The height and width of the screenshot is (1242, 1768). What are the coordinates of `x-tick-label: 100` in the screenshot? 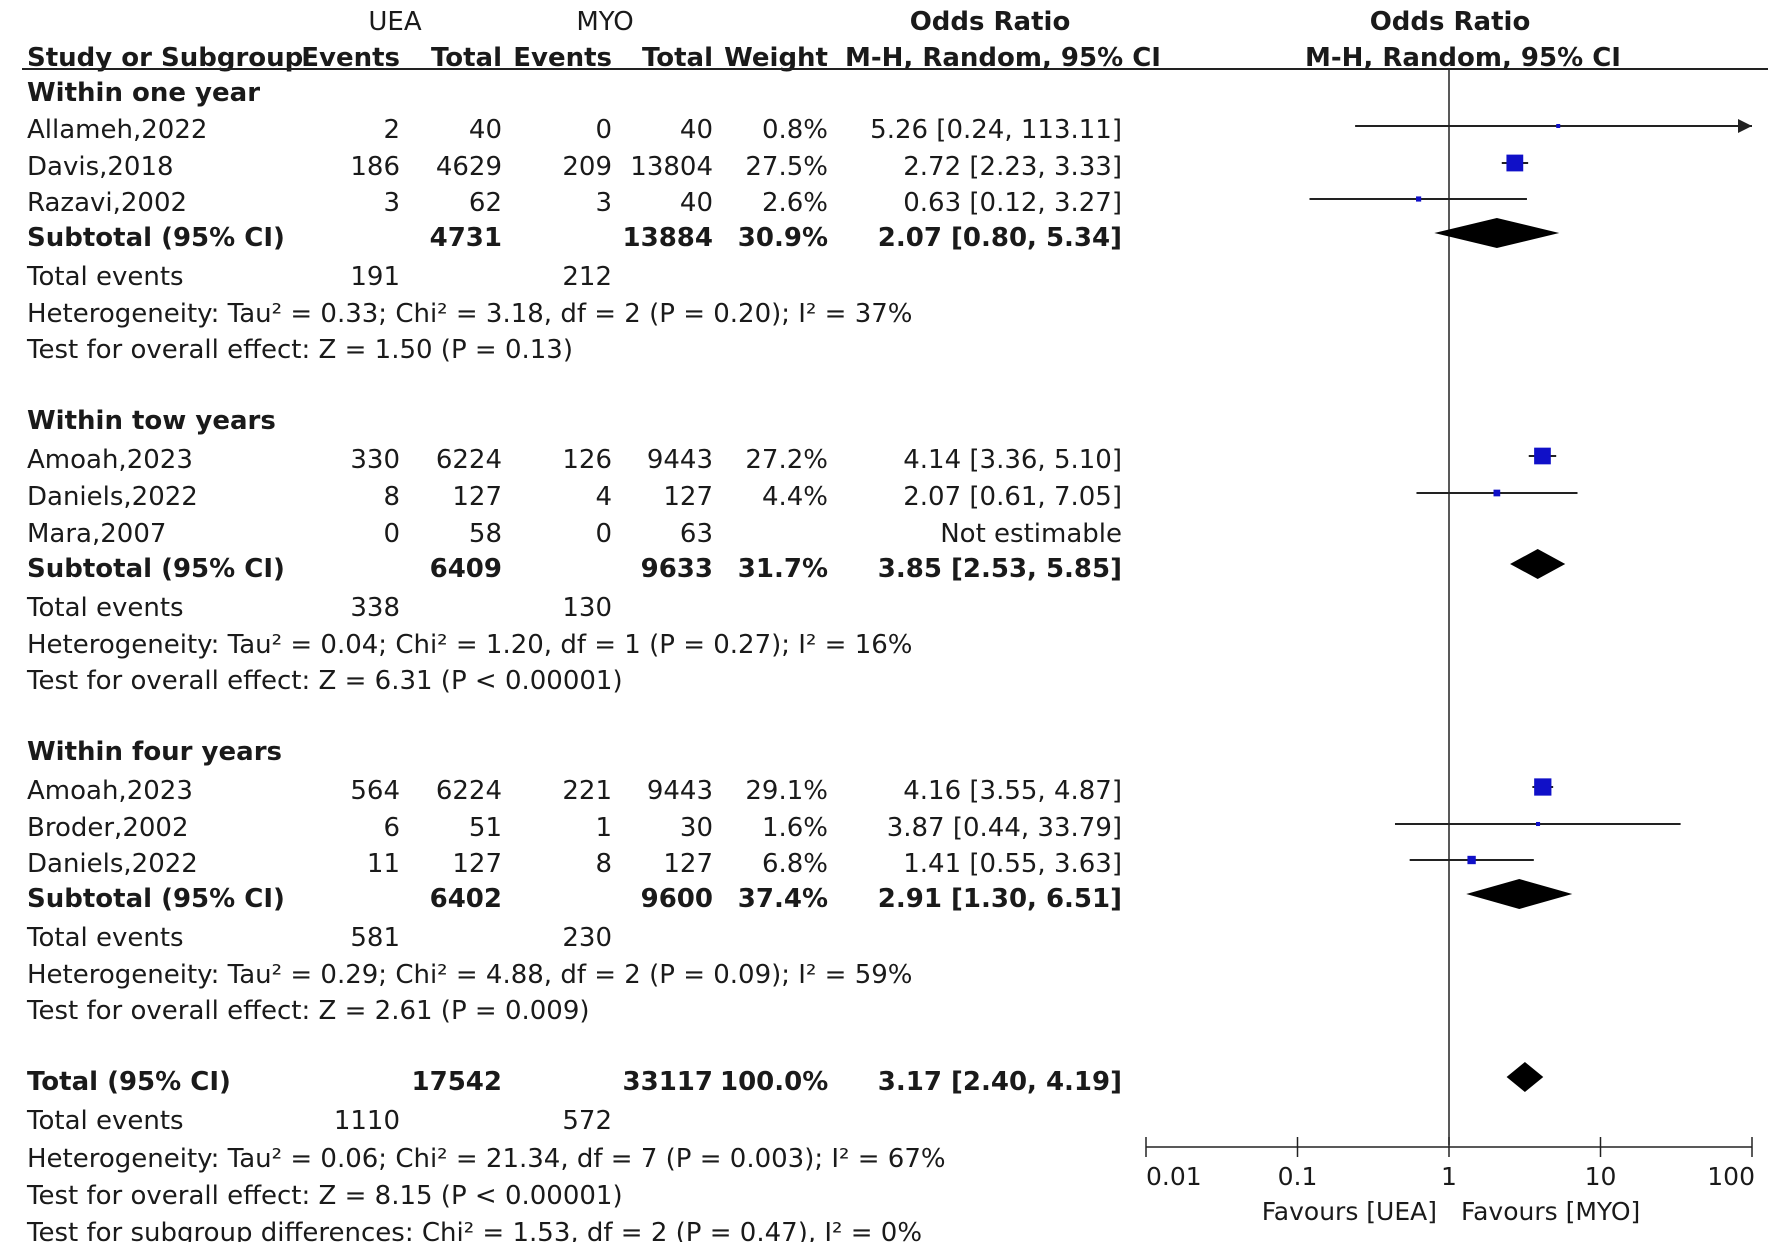 It's located at (1731, 1176).